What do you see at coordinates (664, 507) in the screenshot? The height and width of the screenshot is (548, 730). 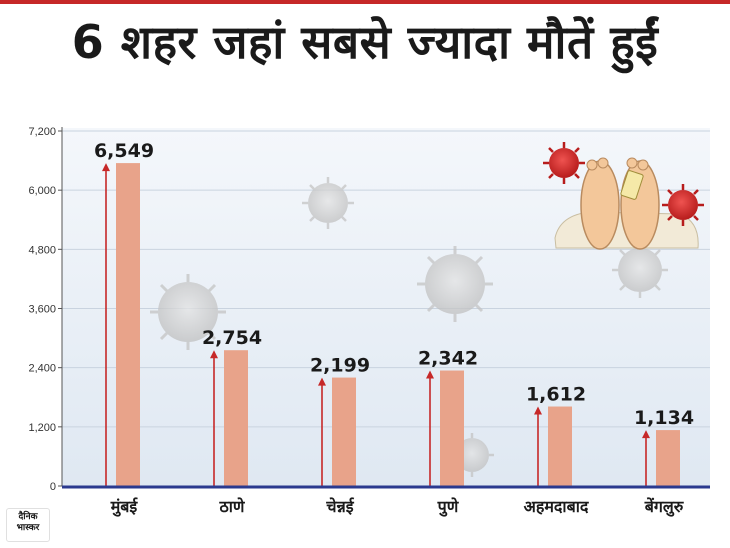 I see `x-category-label: बेंगलुरु` at bounding box center [664, 507].